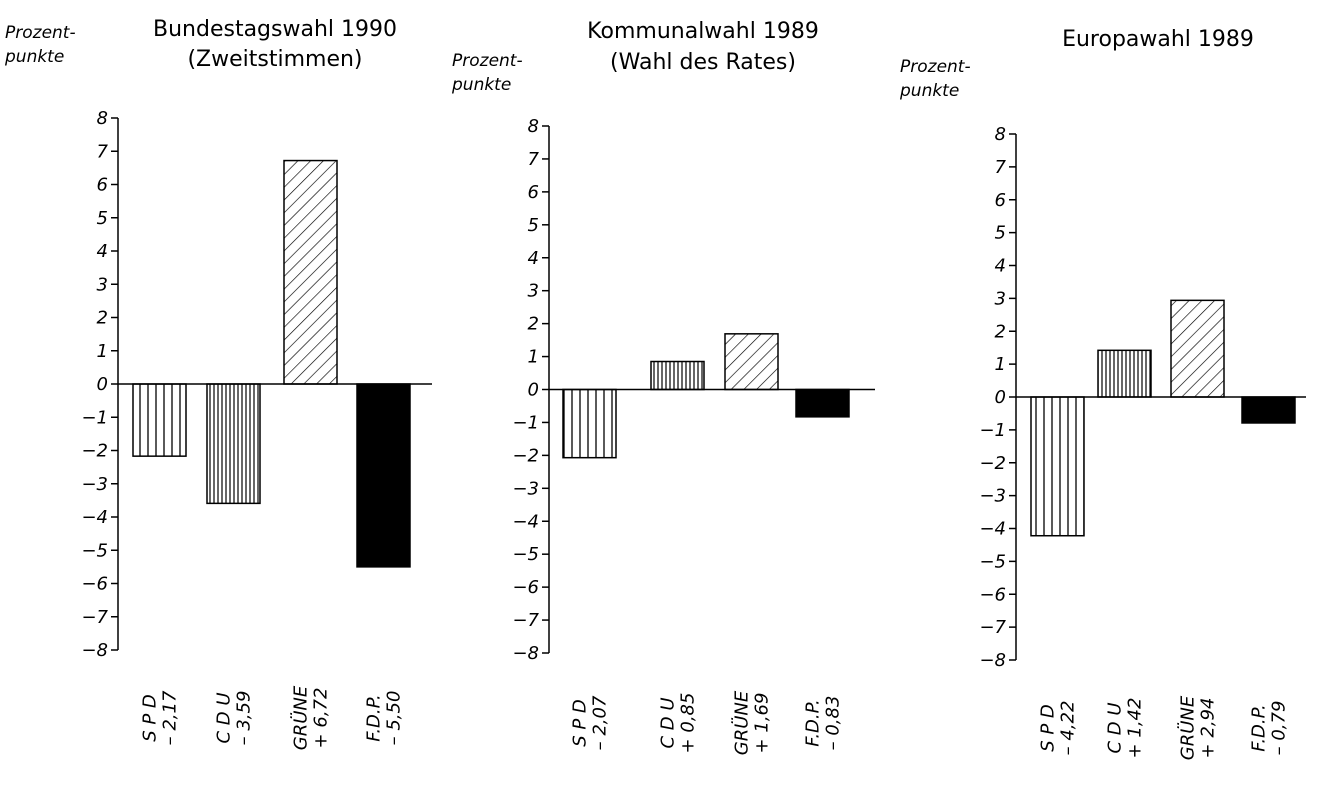  Describe the element at coordinates (1158, 39) in the screenshot. I see `chart-title-line: Europawahl 1989` at that location.